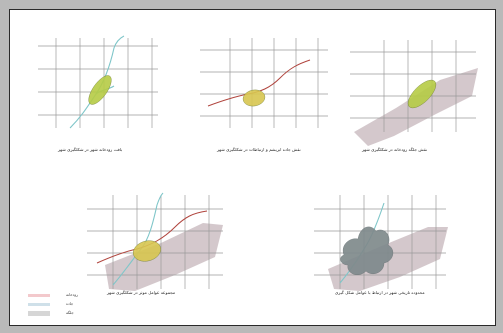 The height and width of the screenshot is (333, 503). I want to click on diagram-river-pattern, so click(95, 85).